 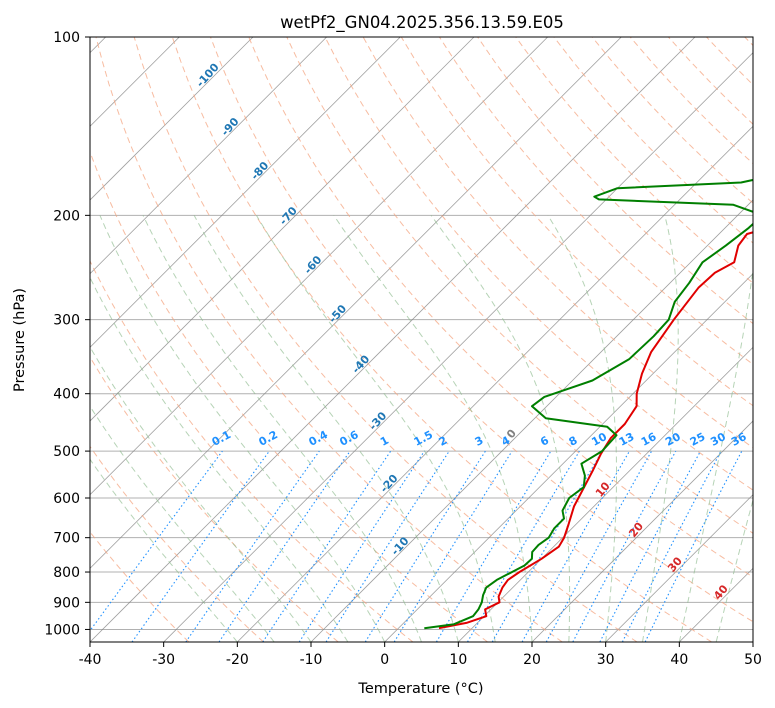 I want to click on y-tick-label: 400, so click(x=66, y=395).